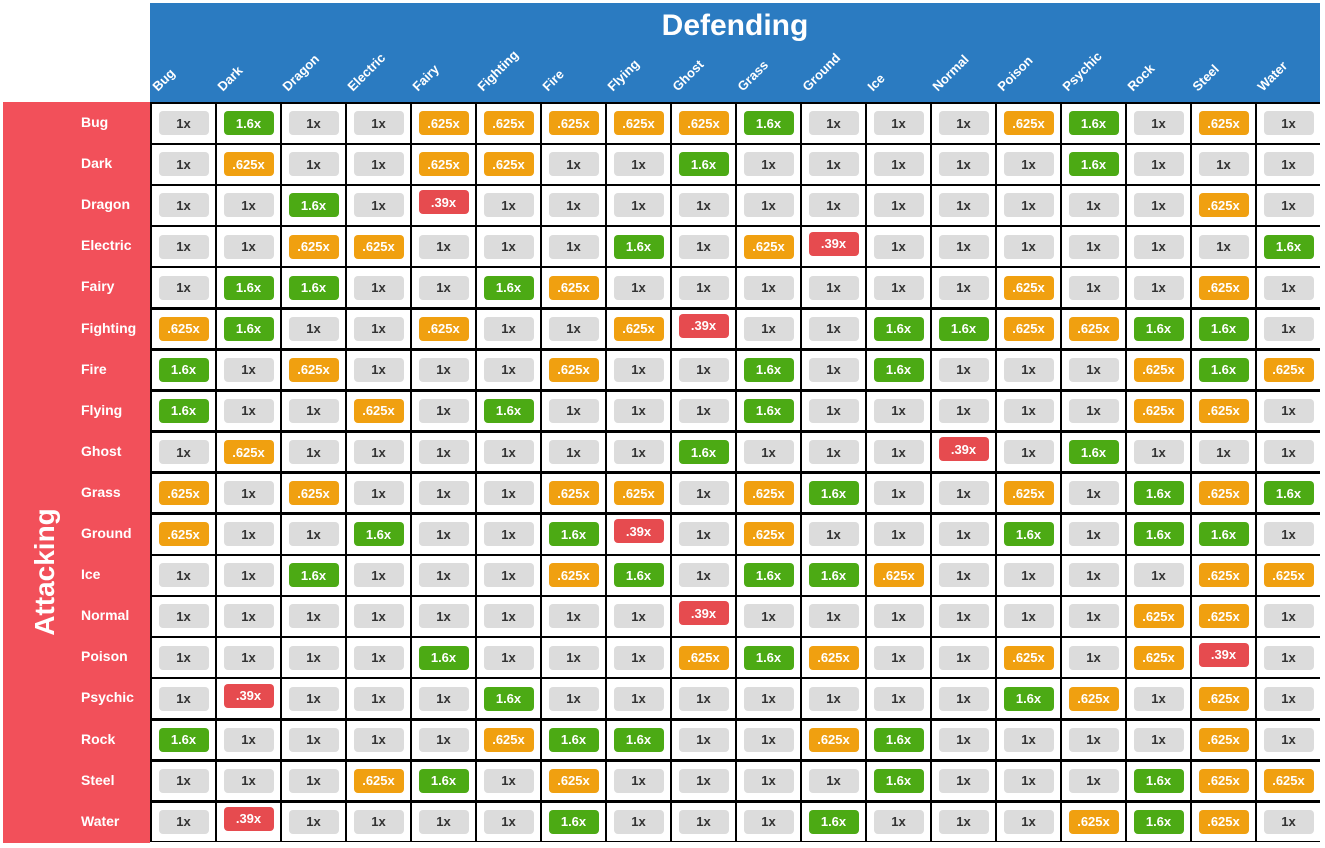  Describe the element at coordinates (106, 245) in the screenshot. I see `row-label-electric: Electric` at that location.